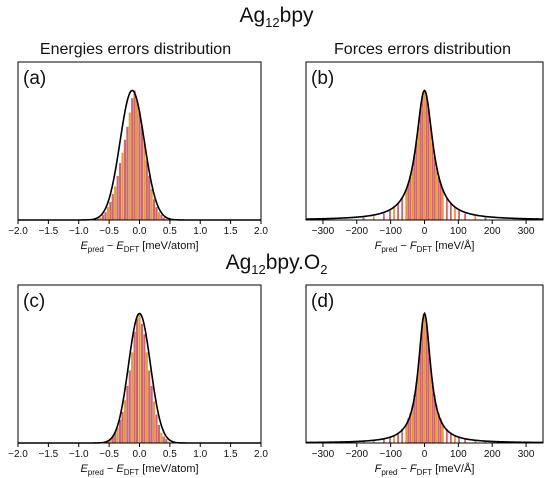 This screenshot has height=478, width=553. I want to click on x-tick-label: −100, so click(390, 454).